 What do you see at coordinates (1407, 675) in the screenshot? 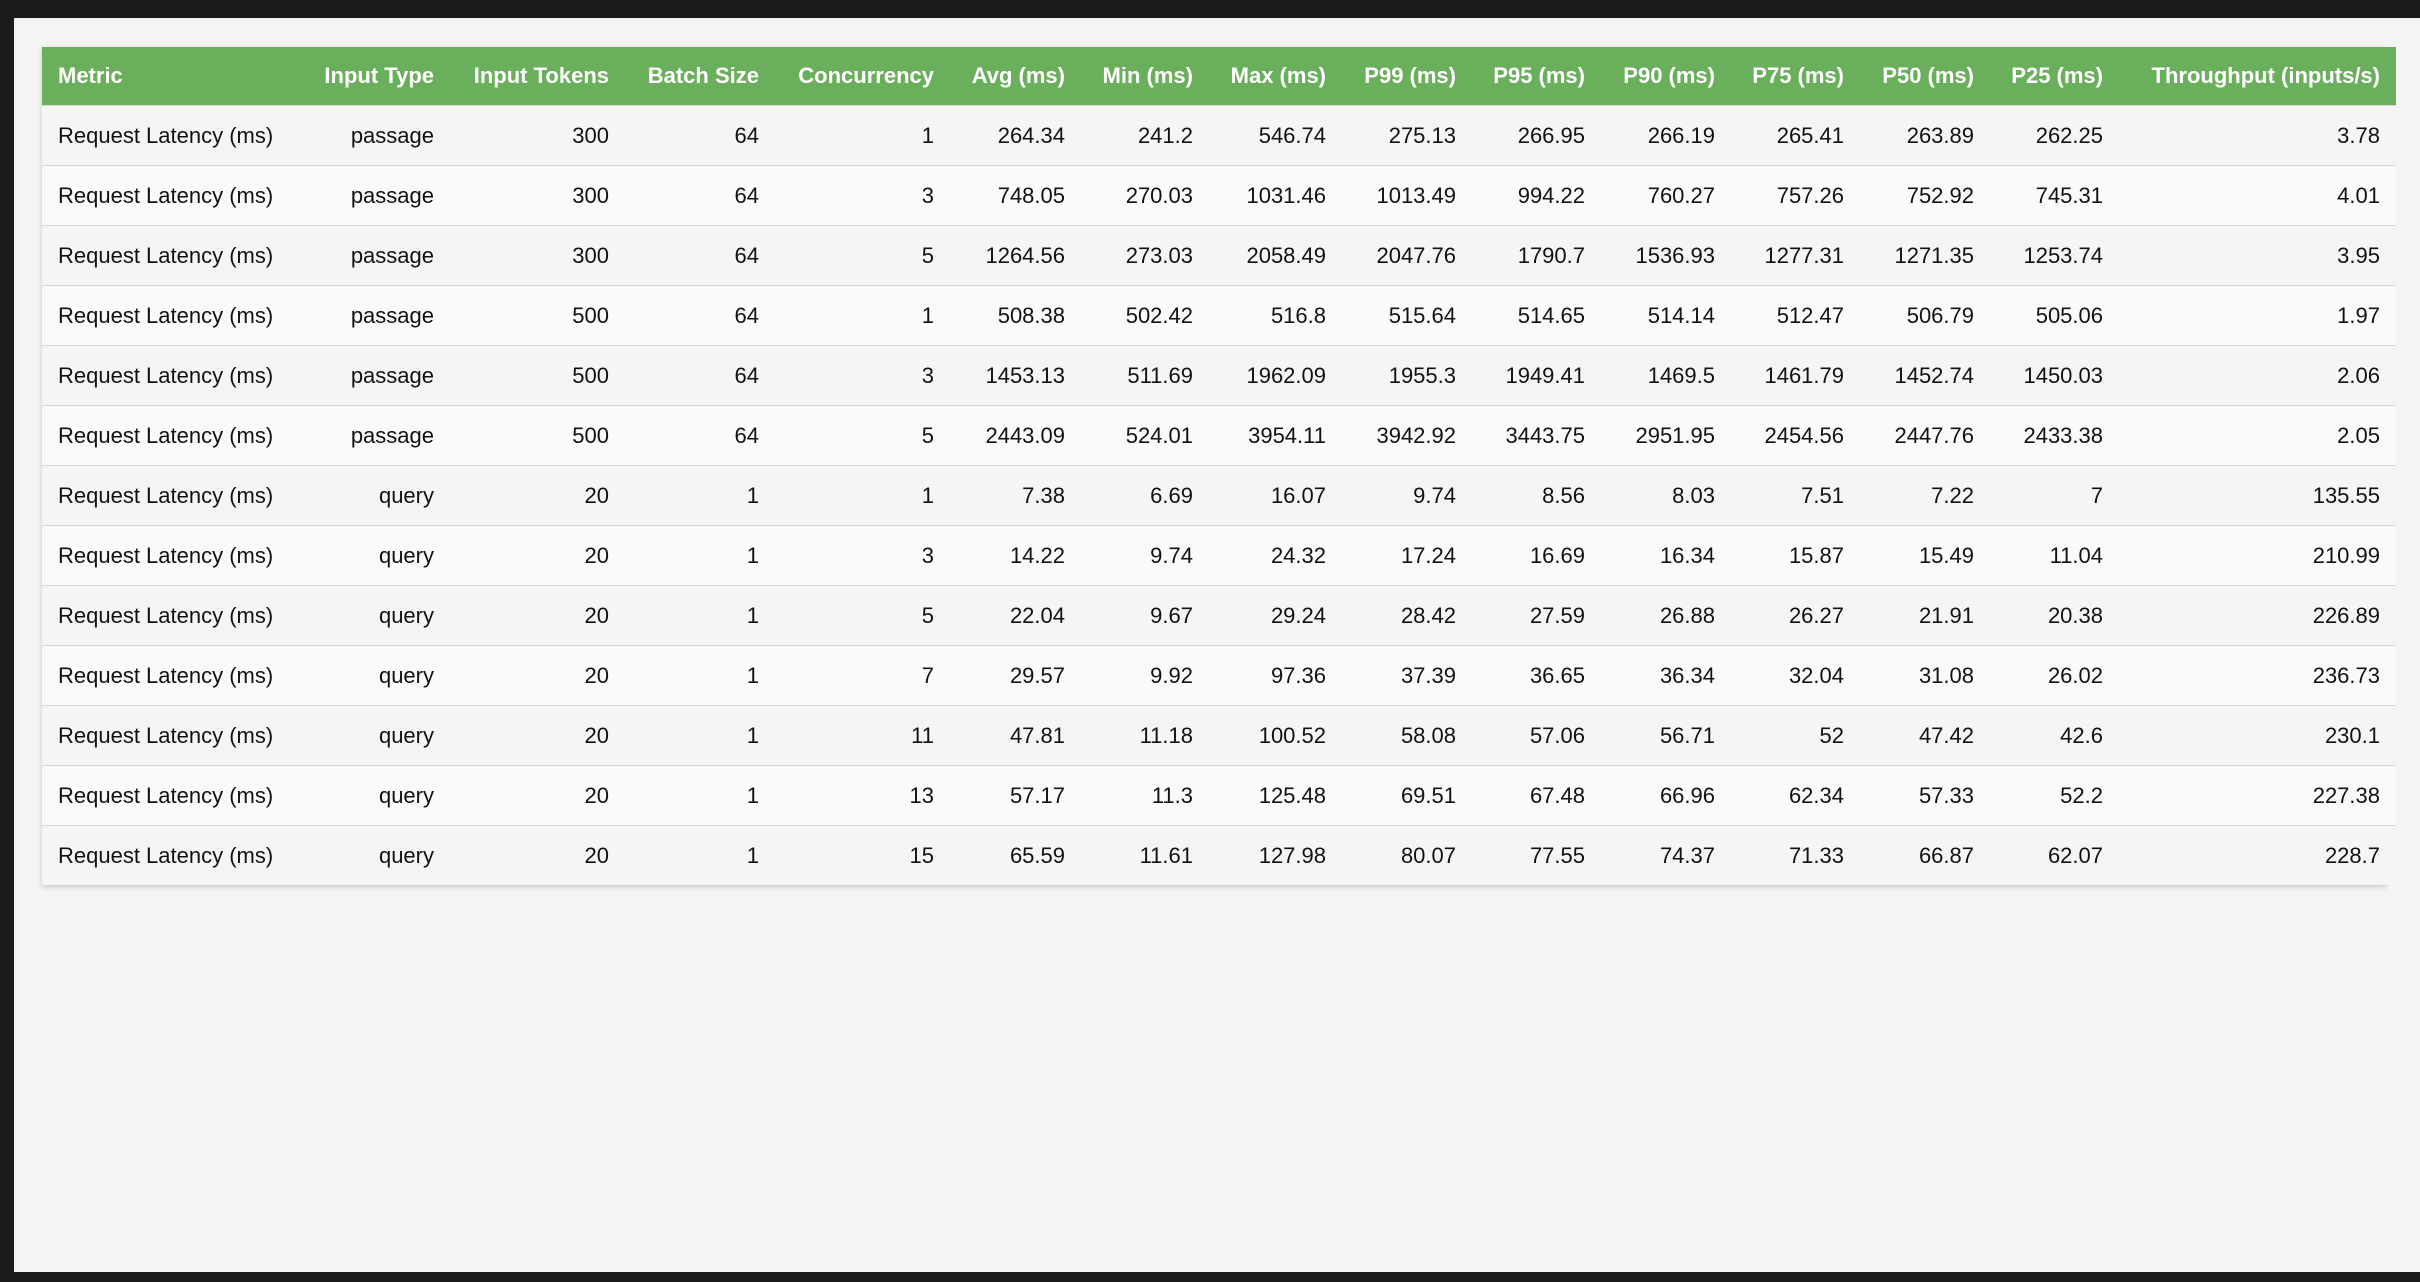
I see `cell-p99-ms: 37.39` at bounding box center [1407, 675].